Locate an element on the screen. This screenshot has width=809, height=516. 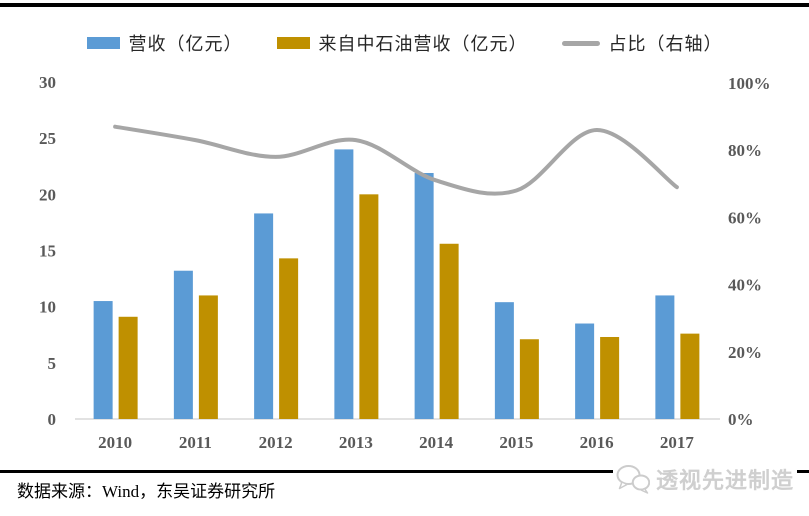
left-axis-tick: 15 is located at coordinates (47, 251).